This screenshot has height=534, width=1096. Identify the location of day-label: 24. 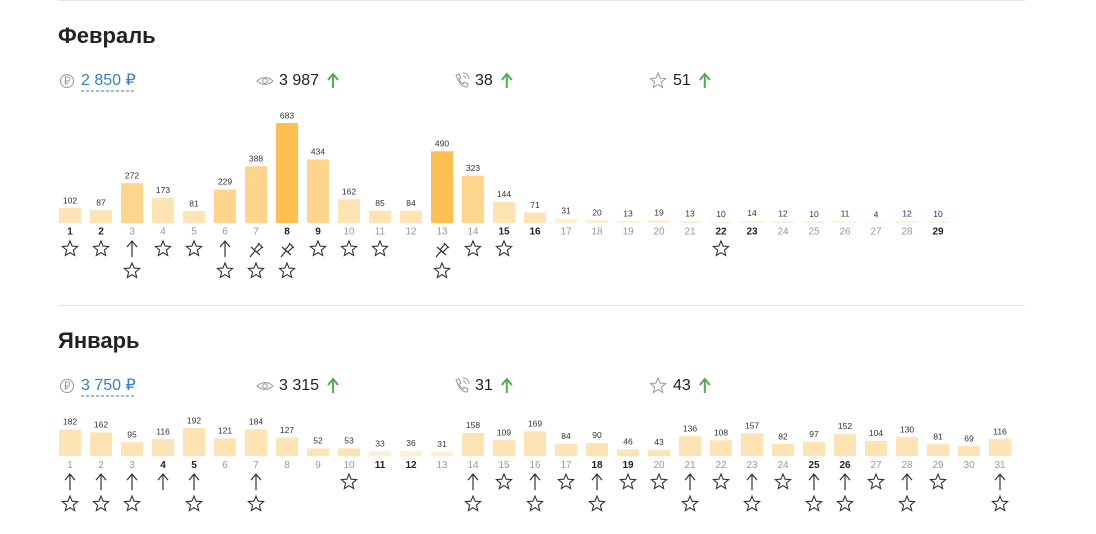
(783, 465).